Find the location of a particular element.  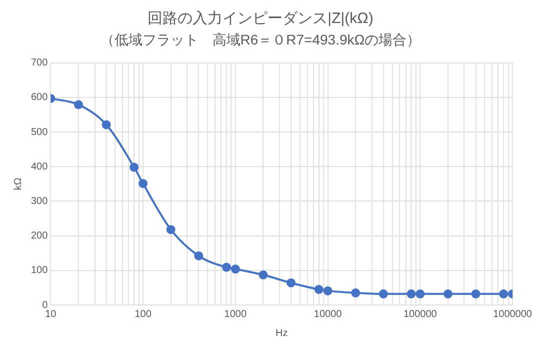

x-tick-label: 10000 is located at coordinates (328, 314).